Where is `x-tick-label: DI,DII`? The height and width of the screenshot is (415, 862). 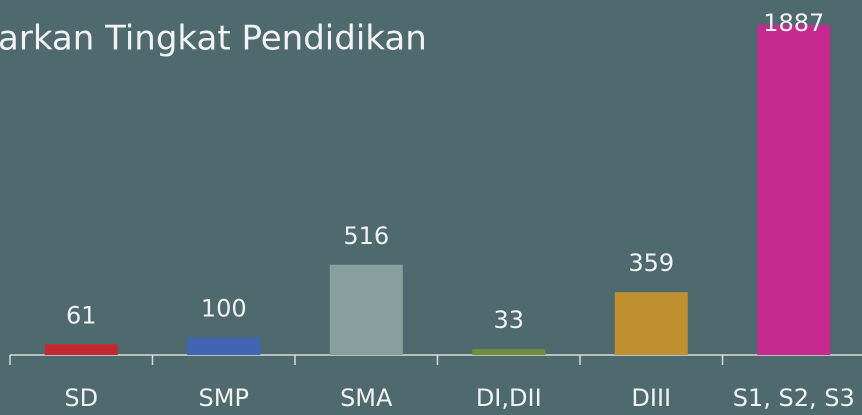 x-tick-label: DI,DII is located at coordinates (509, 398).